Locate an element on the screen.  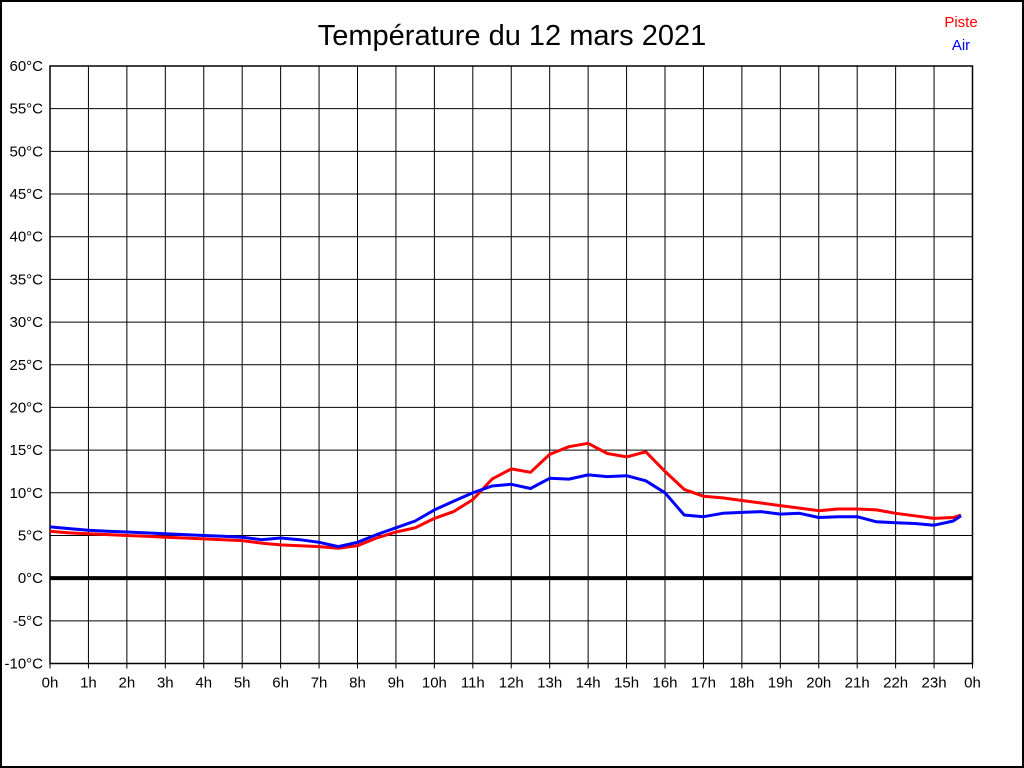
piste-series-line is located at coordinates (505, 495).